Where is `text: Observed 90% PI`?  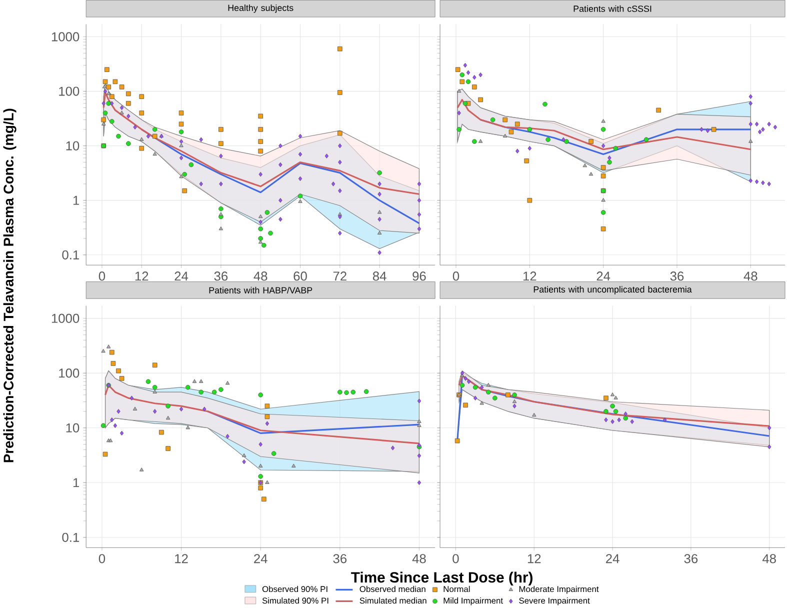 text: Observed 90% PI is located at coordinates (295, 589).